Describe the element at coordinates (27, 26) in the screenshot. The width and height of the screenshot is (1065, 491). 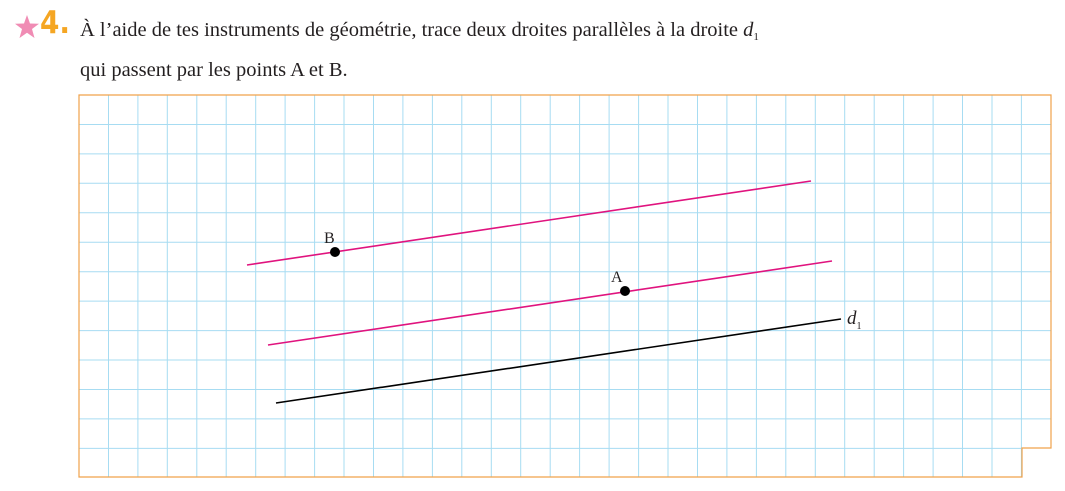
I see `star-icon` at that location.